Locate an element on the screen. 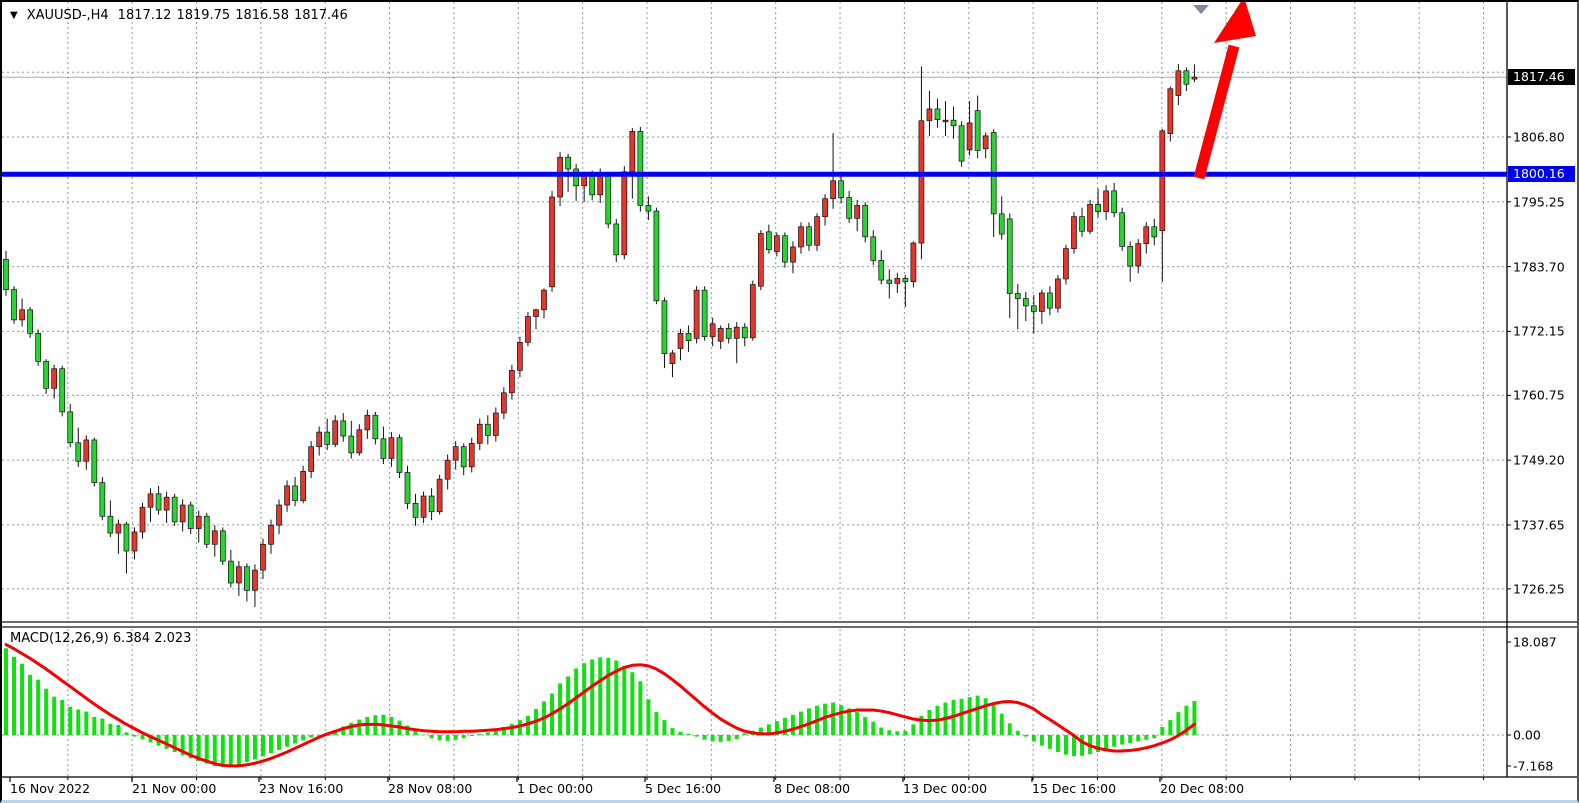  time-axis-label: 28 Nov 08:00 is located at coordinates (430, 788).